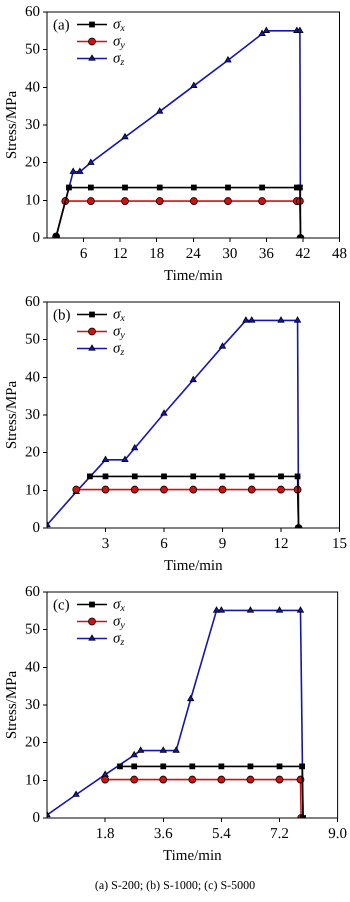 This screenshot has width=350, height=902. What do you see at coordinates (61, 25) in the screenshot?
I see `annotation: (a)` at bounding box center [61, 25].